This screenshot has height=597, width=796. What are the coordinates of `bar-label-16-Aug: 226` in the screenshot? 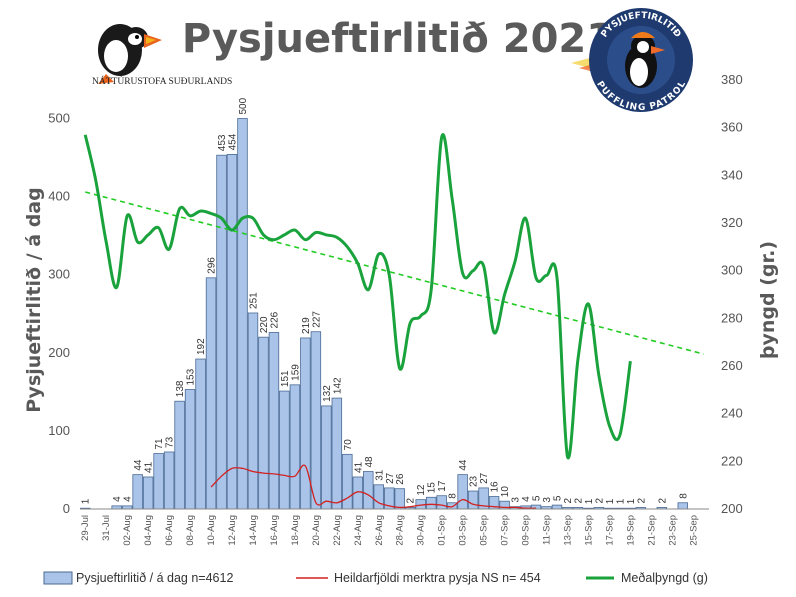 It's located at (274, 319).